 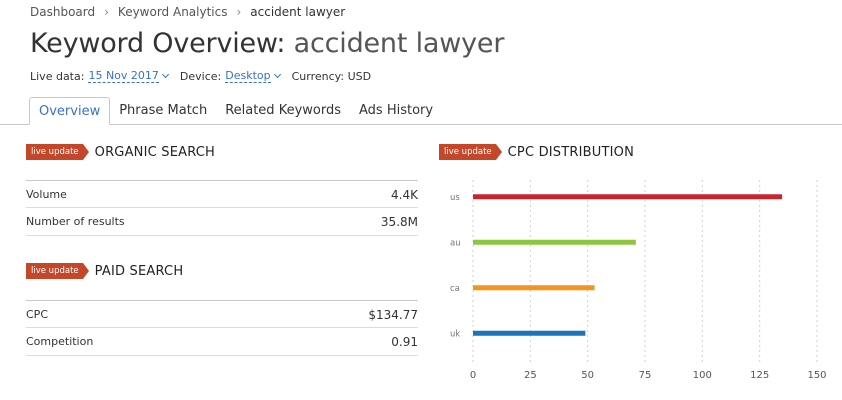 What do you see at coordinates (628, 197) in the screenshot?
I see `bar-us` at bounding box center [628, 197].